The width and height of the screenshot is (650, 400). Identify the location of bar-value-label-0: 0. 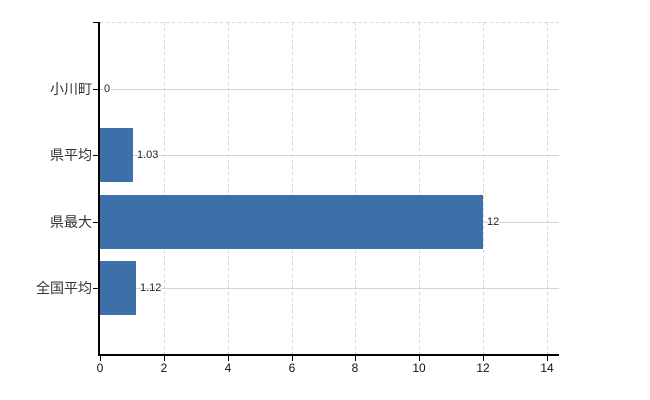
(107, 89).